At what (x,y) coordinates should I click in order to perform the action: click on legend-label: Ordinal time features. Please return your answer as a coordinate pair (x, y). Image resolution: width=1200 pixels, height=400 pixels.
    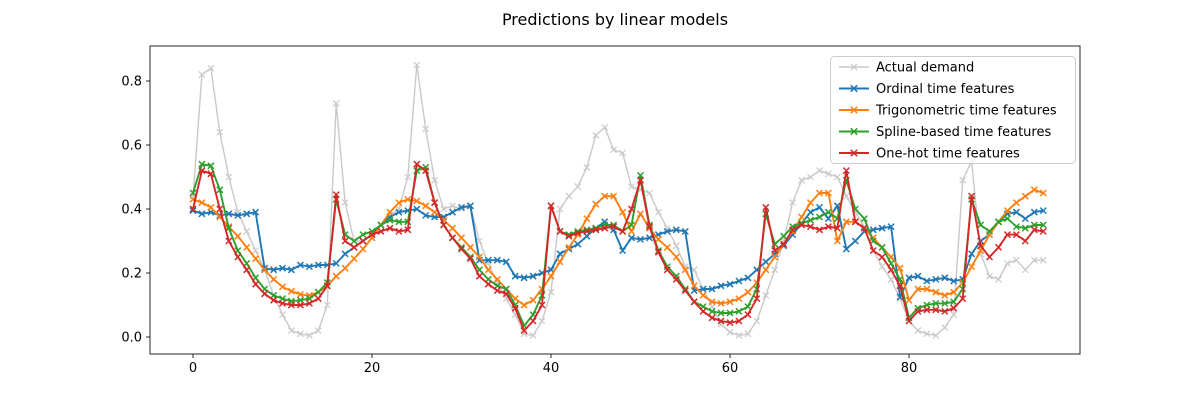
    Looking at the image, I should click on (945, 89).